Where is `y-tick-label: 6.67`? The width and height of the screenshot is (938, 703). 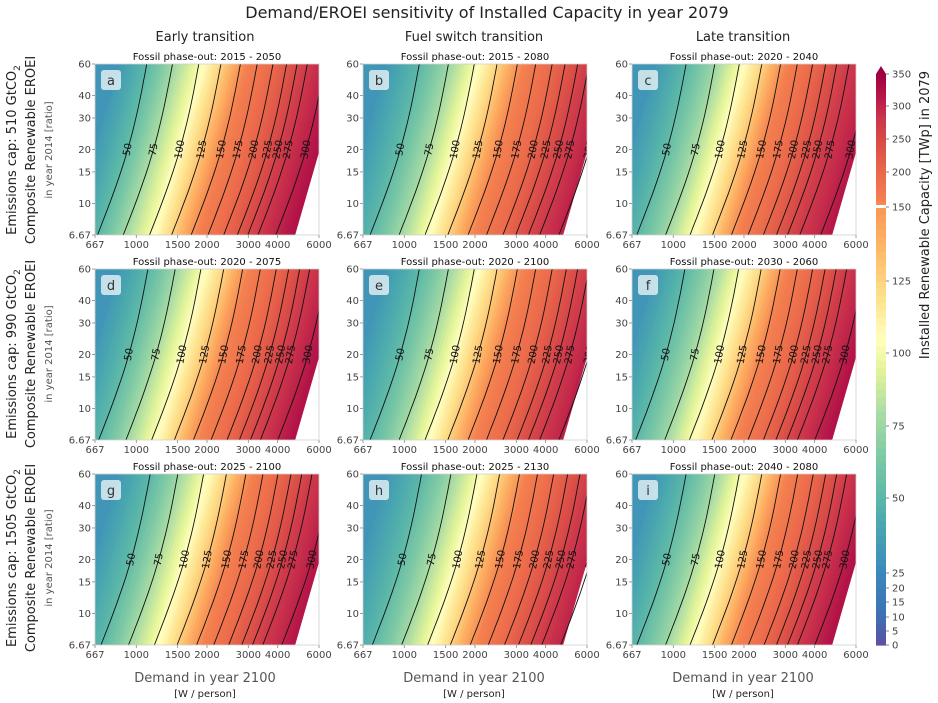 y-tick-label: 6.67 is located at coordinates (617, 441).